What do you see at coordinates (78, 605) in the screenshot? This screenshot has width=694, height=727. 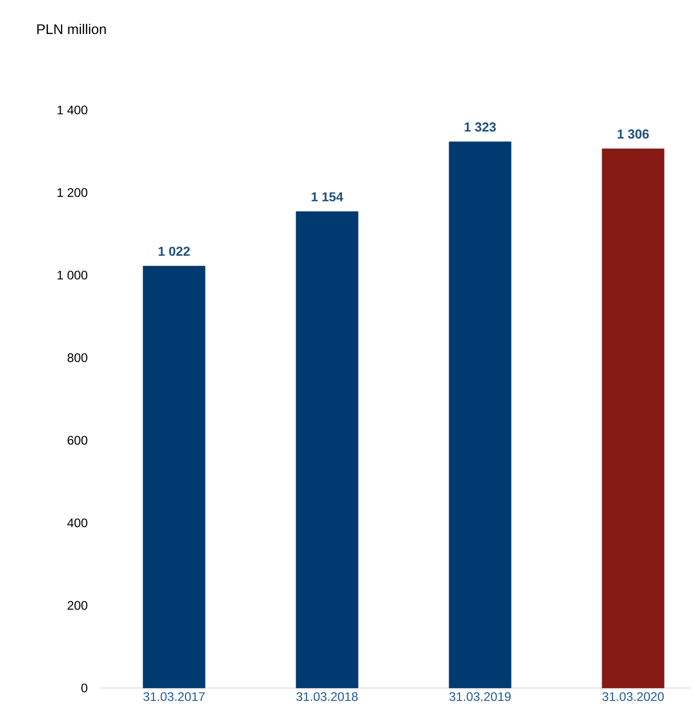 I see `y-tick-label: 200` at bounding box center [78, 605].